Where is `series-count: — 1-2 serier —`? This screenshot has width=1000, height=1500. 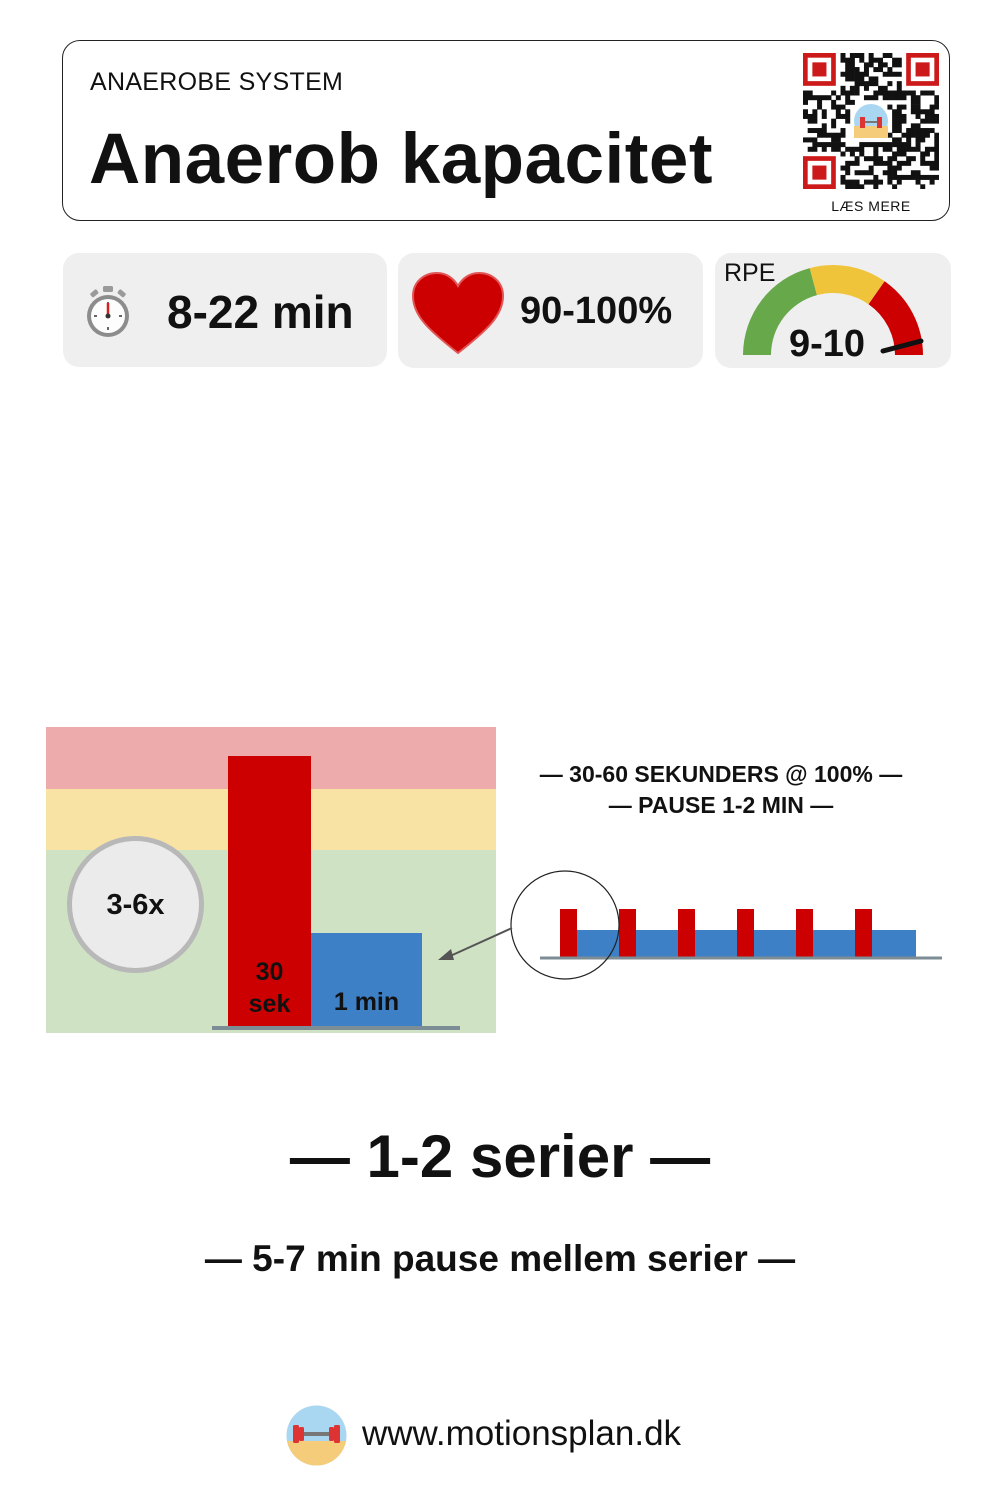 series-count: — 1-2 serier — is located at coordinates (500, 1156).